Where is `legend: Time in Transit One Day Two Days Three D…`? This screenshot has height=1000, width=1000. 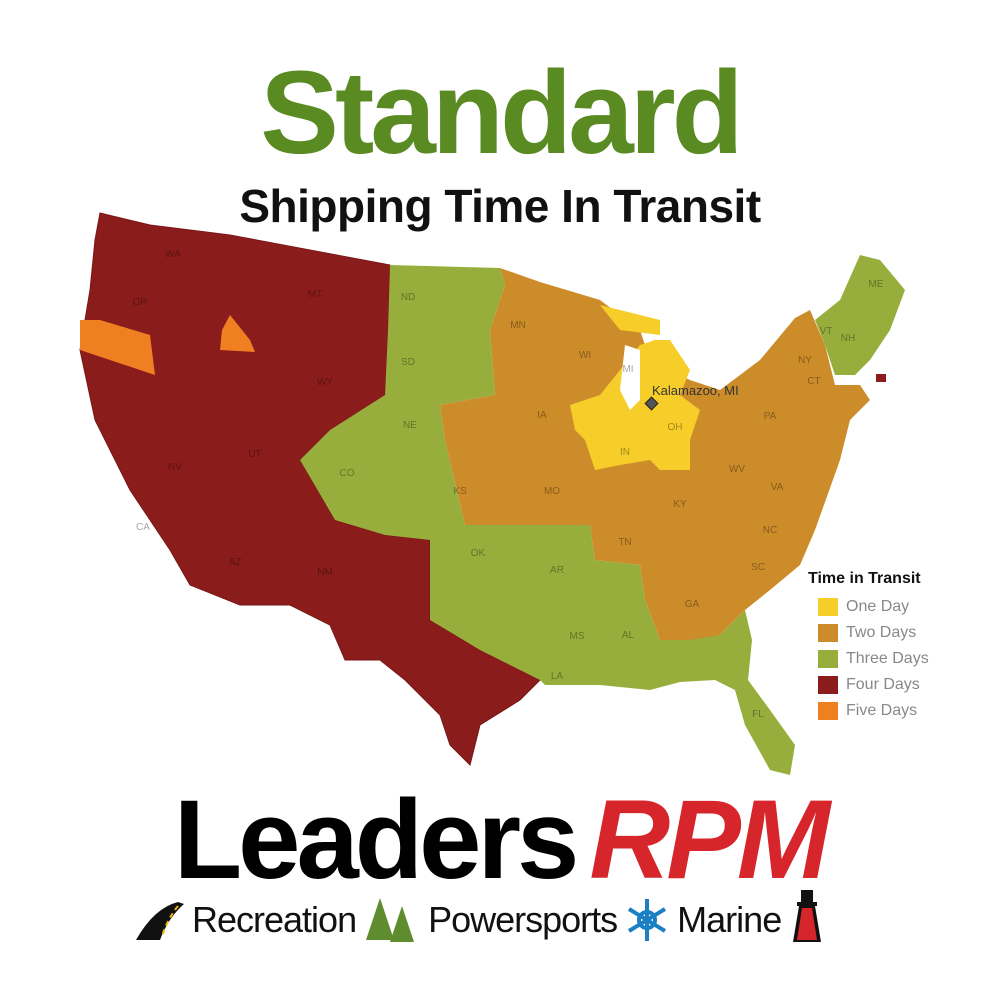 legend: Time in Transit One Day Two Days Three D… is located at coordinates (868, 647).